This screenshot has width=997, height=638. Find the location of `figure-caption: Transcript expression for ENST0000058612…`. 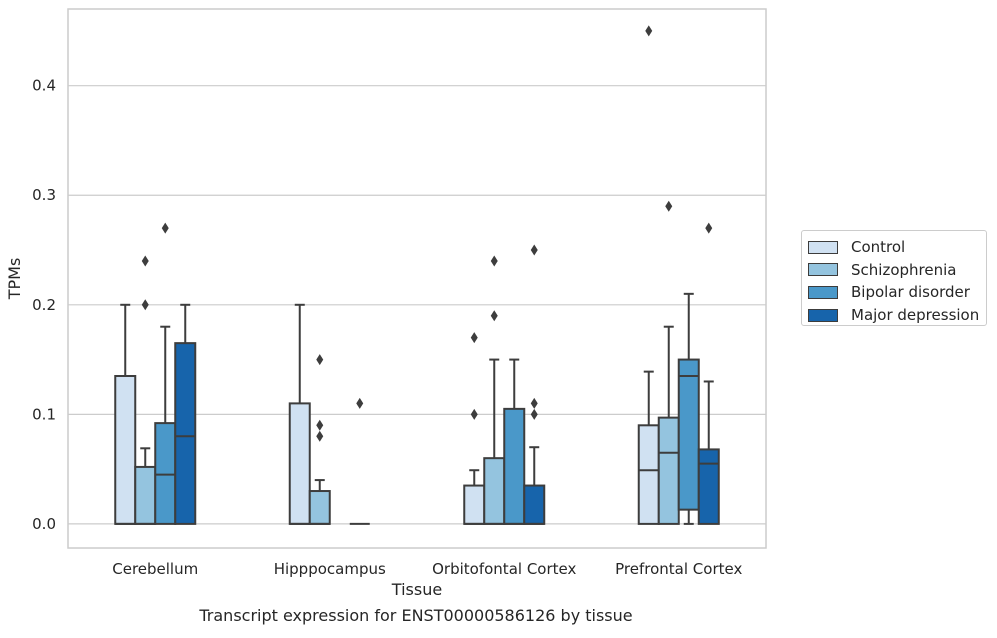

figure-caption: Transcript expression for ENST0000058612… is located at coordinates (416, 615).